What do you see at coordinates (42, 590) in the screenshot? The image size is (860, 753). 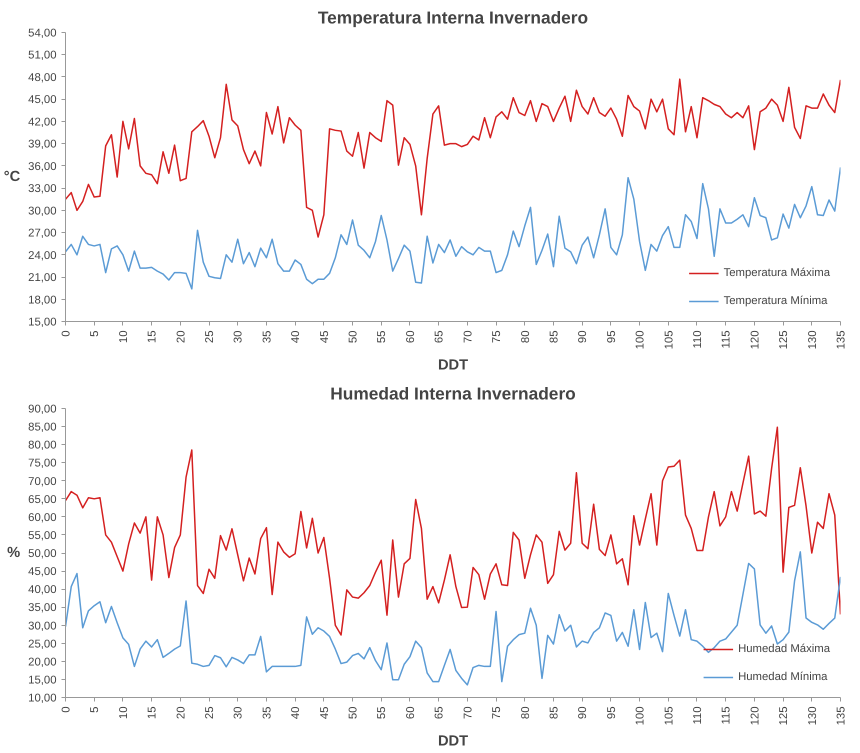 I see `y-tick-label: 40,00` at bounding box center [42, 590].